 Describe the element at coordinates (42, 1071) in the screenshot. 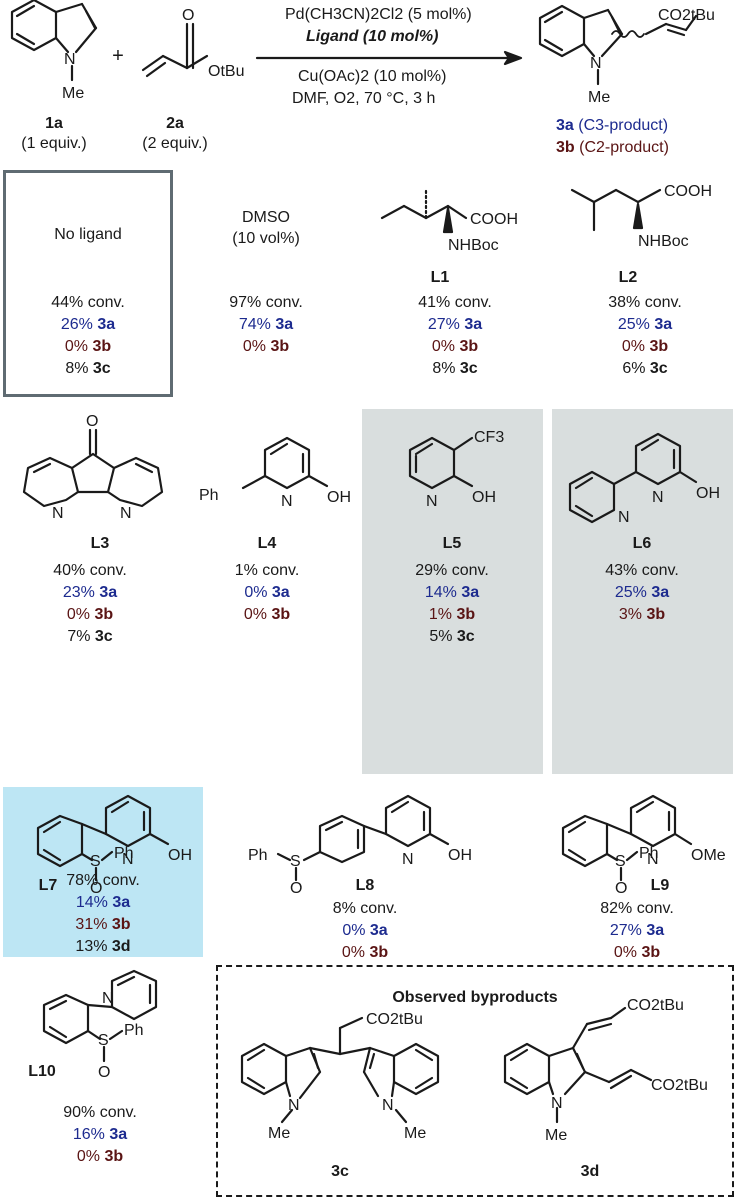

I see `ligand-l10-label: L10` at that location.